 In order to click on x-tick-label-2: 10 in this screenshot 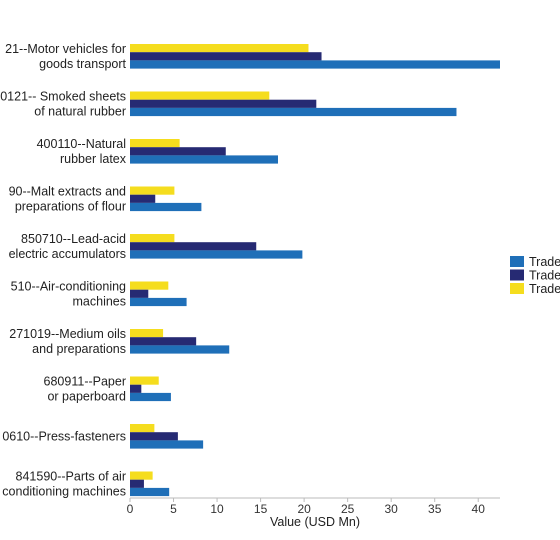, I will do `click(217, 509)`.